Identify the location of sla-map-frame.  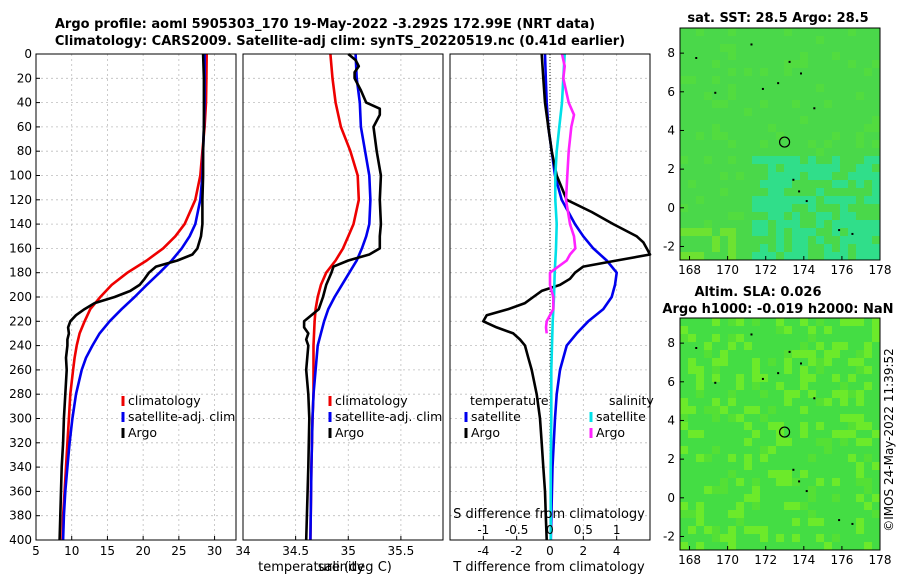
(780, 434).